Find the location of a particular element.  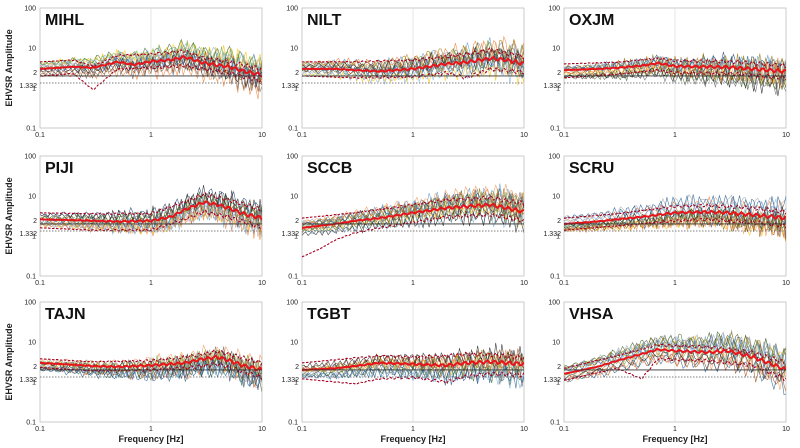

panel-vhsa: 0.1 1 10 100 0.1 1 10 2 1.332 VHSA Frequency [Hz] is located at coordinates (666, 372).